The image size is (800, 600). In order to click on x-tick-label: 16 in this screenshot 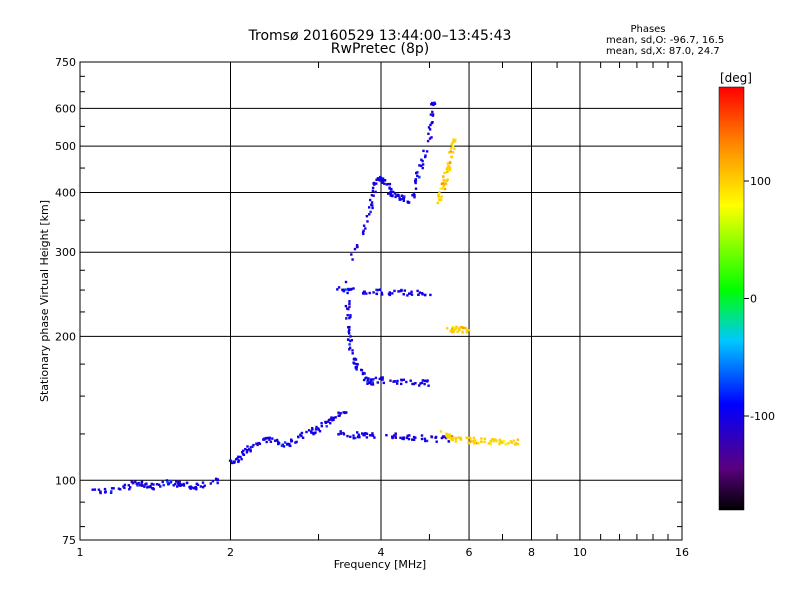, I will do `click(682, 552)`.